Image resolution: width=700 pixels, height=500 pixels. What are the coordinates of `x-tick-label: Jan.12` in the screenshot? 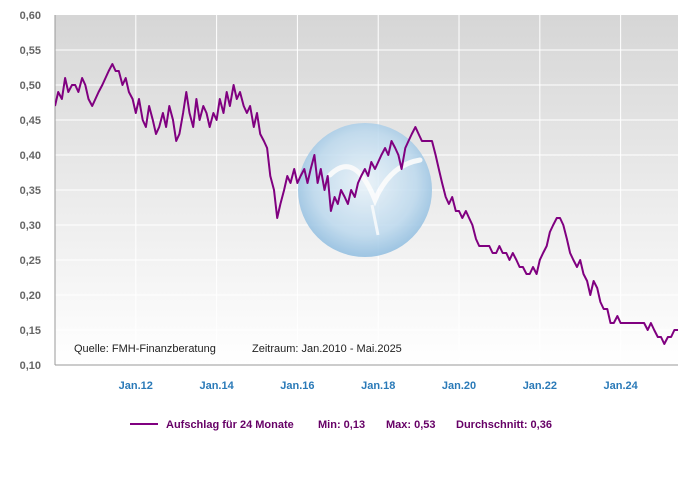 It's located at (136, 386).